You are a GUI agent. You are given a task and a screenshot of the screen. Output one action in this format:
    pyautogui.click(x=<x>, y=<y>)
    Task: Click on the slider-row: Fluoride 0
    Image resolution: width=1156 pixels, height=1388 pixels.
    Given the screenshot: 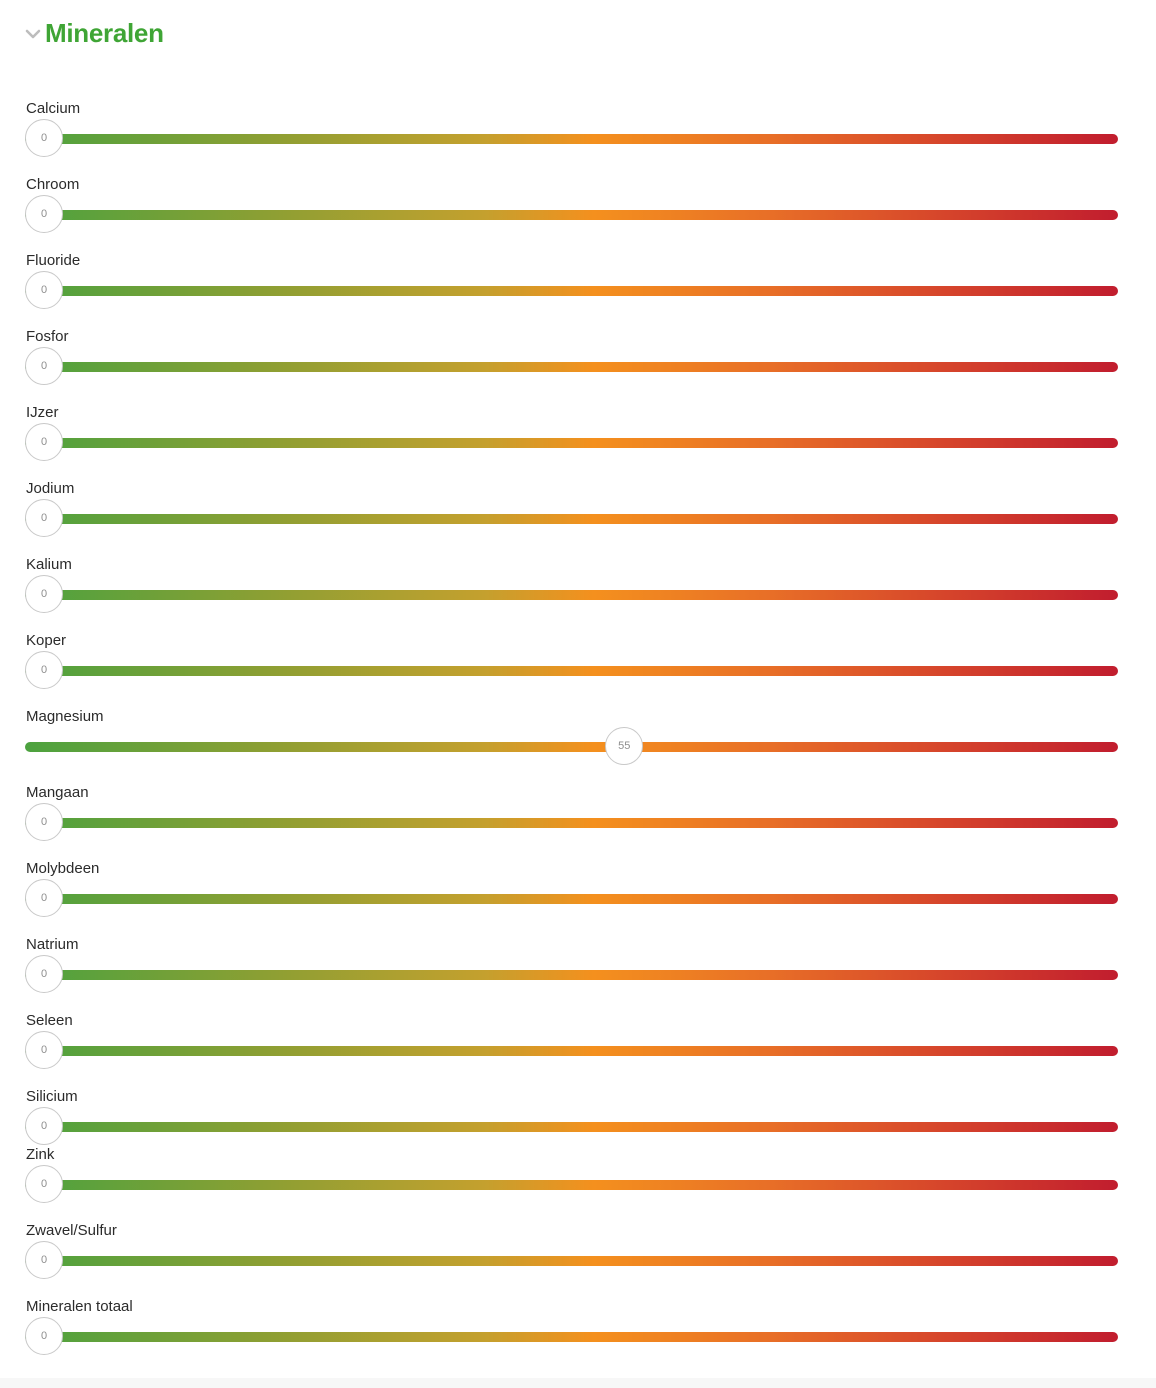 What is the action you would take?
    pyautogui.click(x=578, y=289)
    